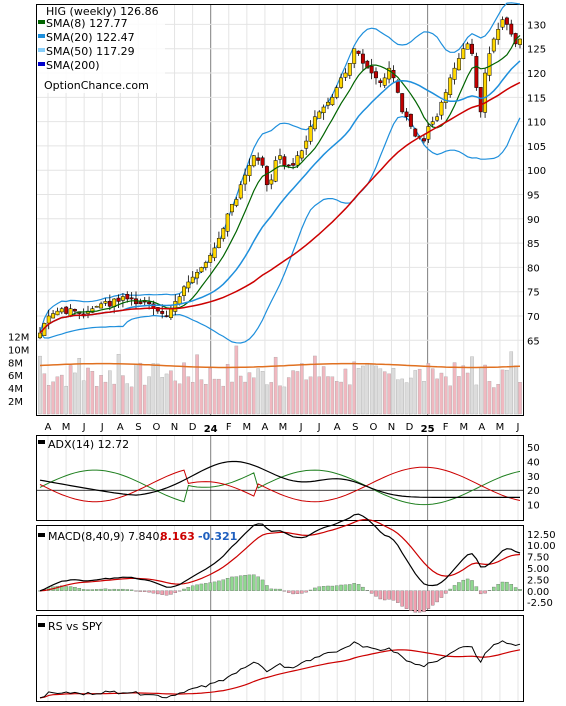 The width and height of the screenshot is (566, 706). What do you see at coordinates (280, 365) in the screenshot?
I see `volume-average-line` at bounding box center [280, 365].